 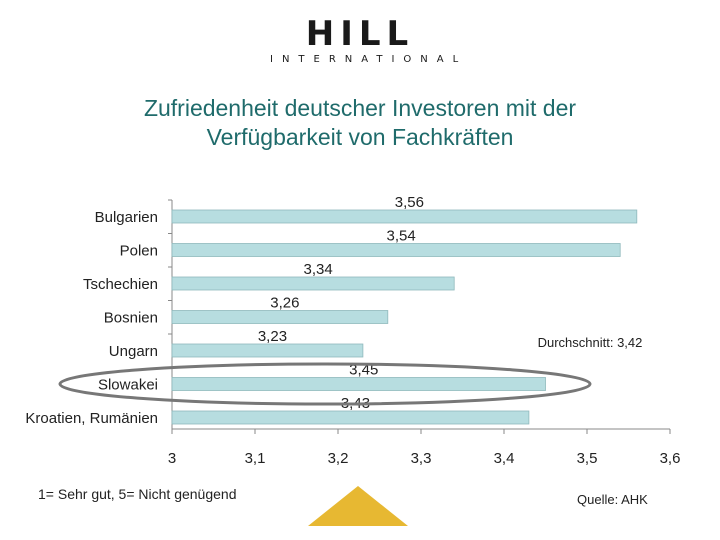 What do you see at coordinates (137, 494) in the screenshot?
I see `rating-scale-footnote: 1= Sehr gut, 5= Nicht genügend` at bounding box center [137, 494].